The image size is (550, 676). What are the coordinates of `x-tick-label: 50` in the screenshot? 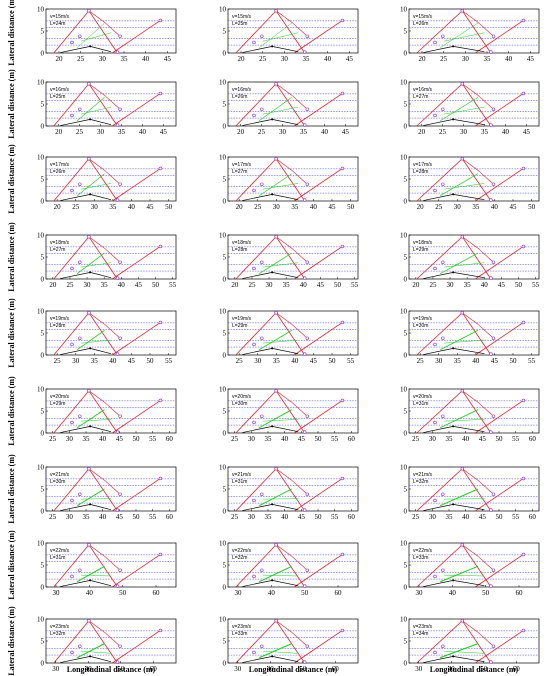 It's located at (319, 517).